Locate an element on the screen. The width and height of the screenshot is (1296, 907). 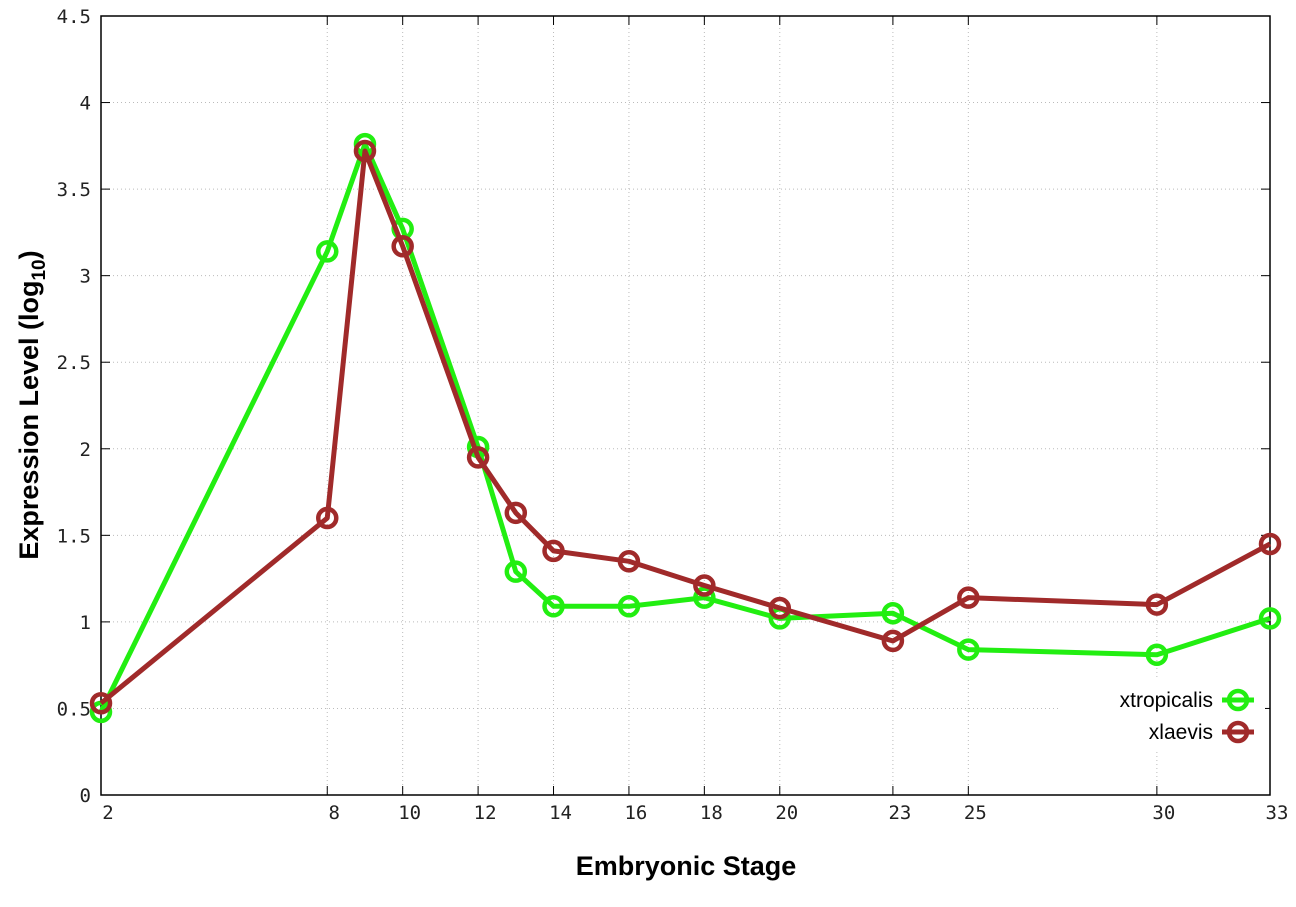
x-tick-label: 20 is located at coordinates (786, 813).